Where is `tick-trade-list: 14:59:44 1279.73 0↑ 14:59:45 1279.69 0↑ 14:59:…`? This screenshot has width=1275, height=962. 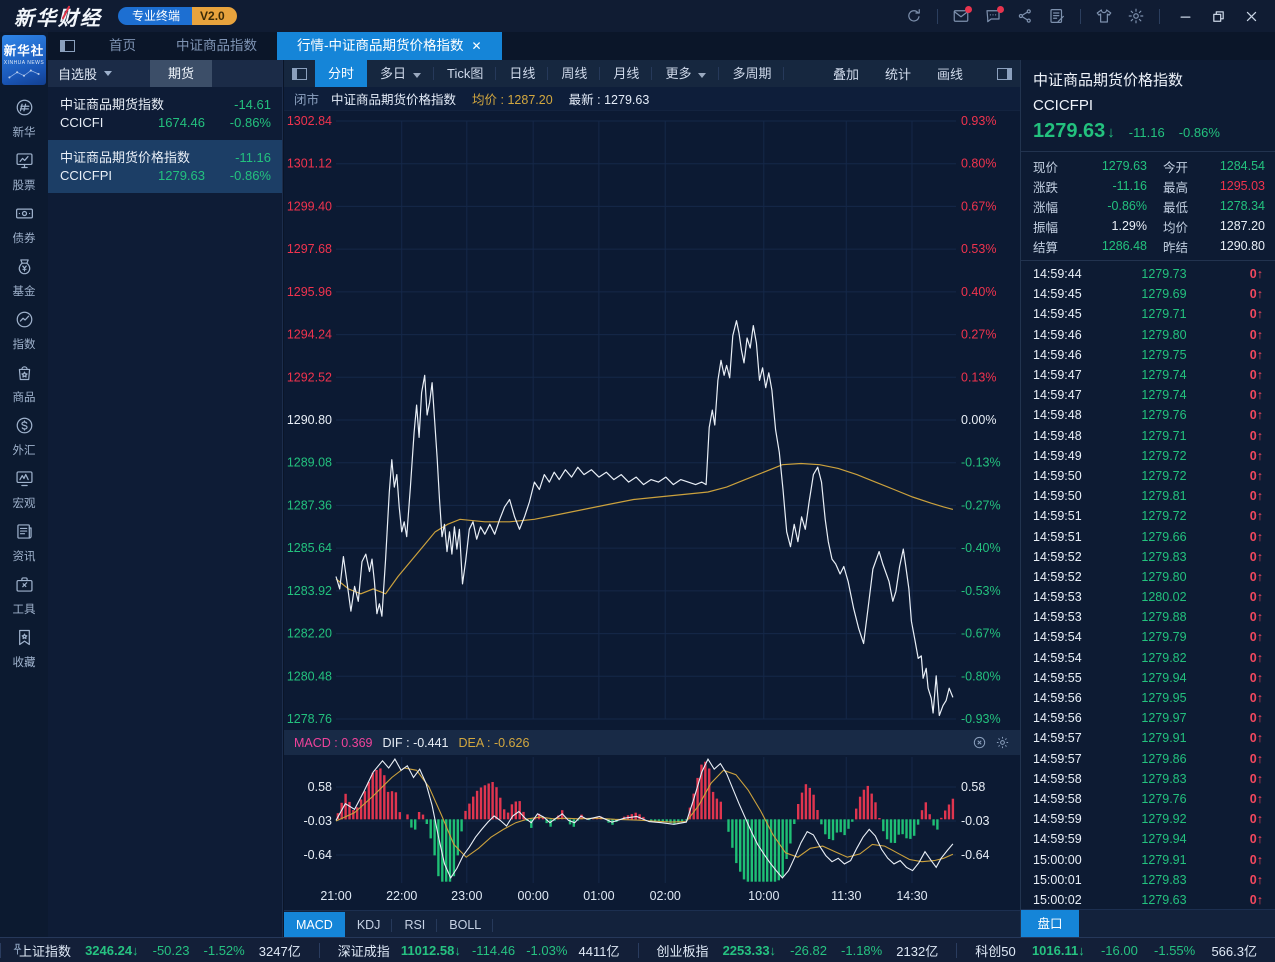
tick-trade-list: 14:59:44 1279.73 0↑ 14:59:45 1279.69 0↑ 14:59:… is located at coordinates (1148, 585).